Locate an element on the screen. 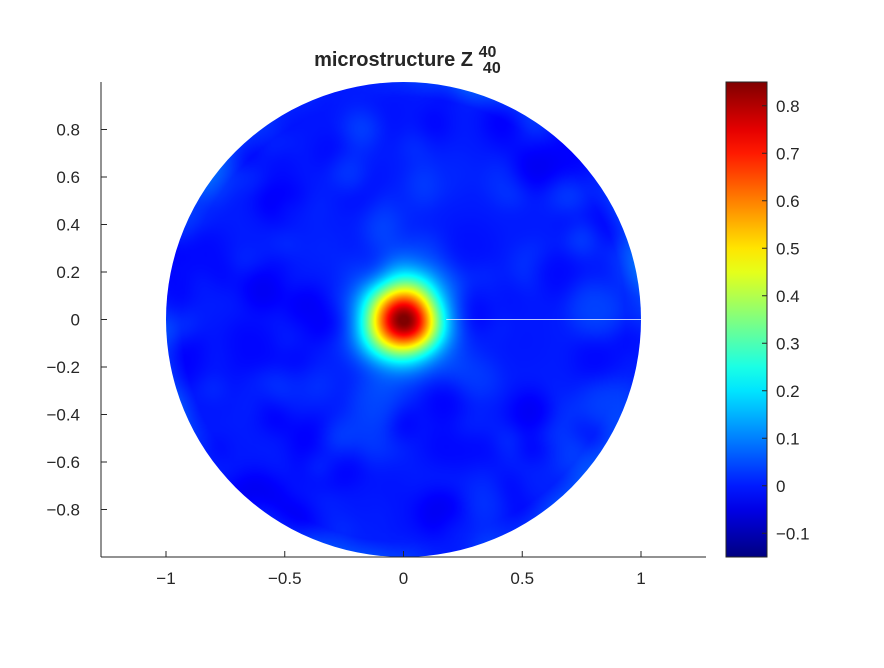 The image size is (884, 668). colorbar: 0.8 0.7 0.6 0.5 0.4 0.3 0.2 0.1 0 −0.1 is located at coordinates (767, 319).